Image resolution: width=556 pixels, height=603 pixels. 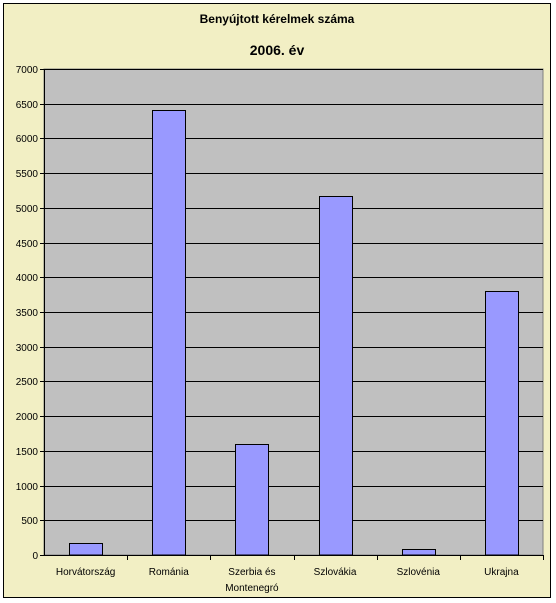 I want to click on y-tick-label: 5000, so click(x=27, y=209).